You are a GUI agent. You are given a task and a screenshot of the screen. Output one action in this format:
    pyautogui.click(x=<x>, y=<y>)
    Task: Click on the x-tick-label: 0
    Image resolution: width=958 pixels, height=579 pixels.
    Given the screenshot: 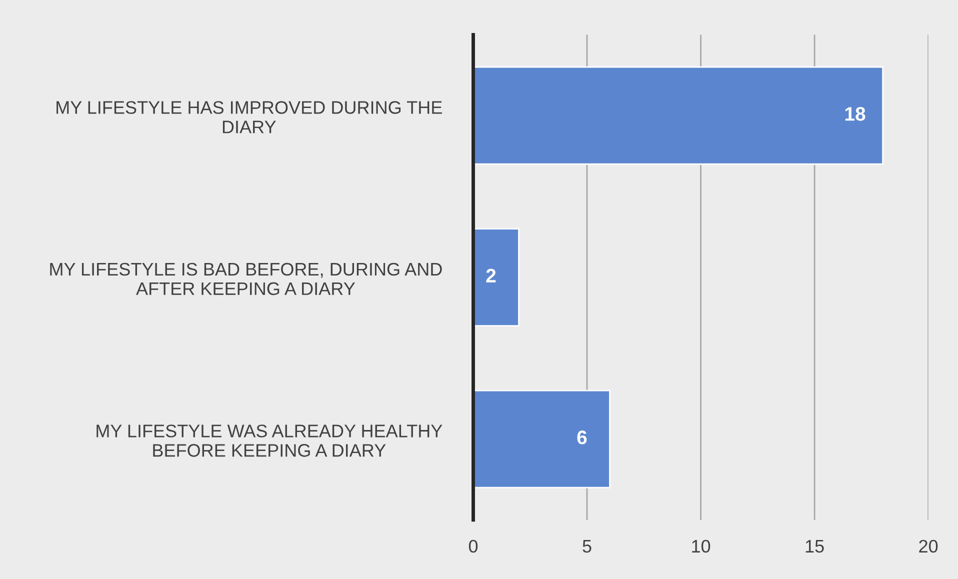 What is the action you would take?
    pyautogui.click(x=473, y=546)
    